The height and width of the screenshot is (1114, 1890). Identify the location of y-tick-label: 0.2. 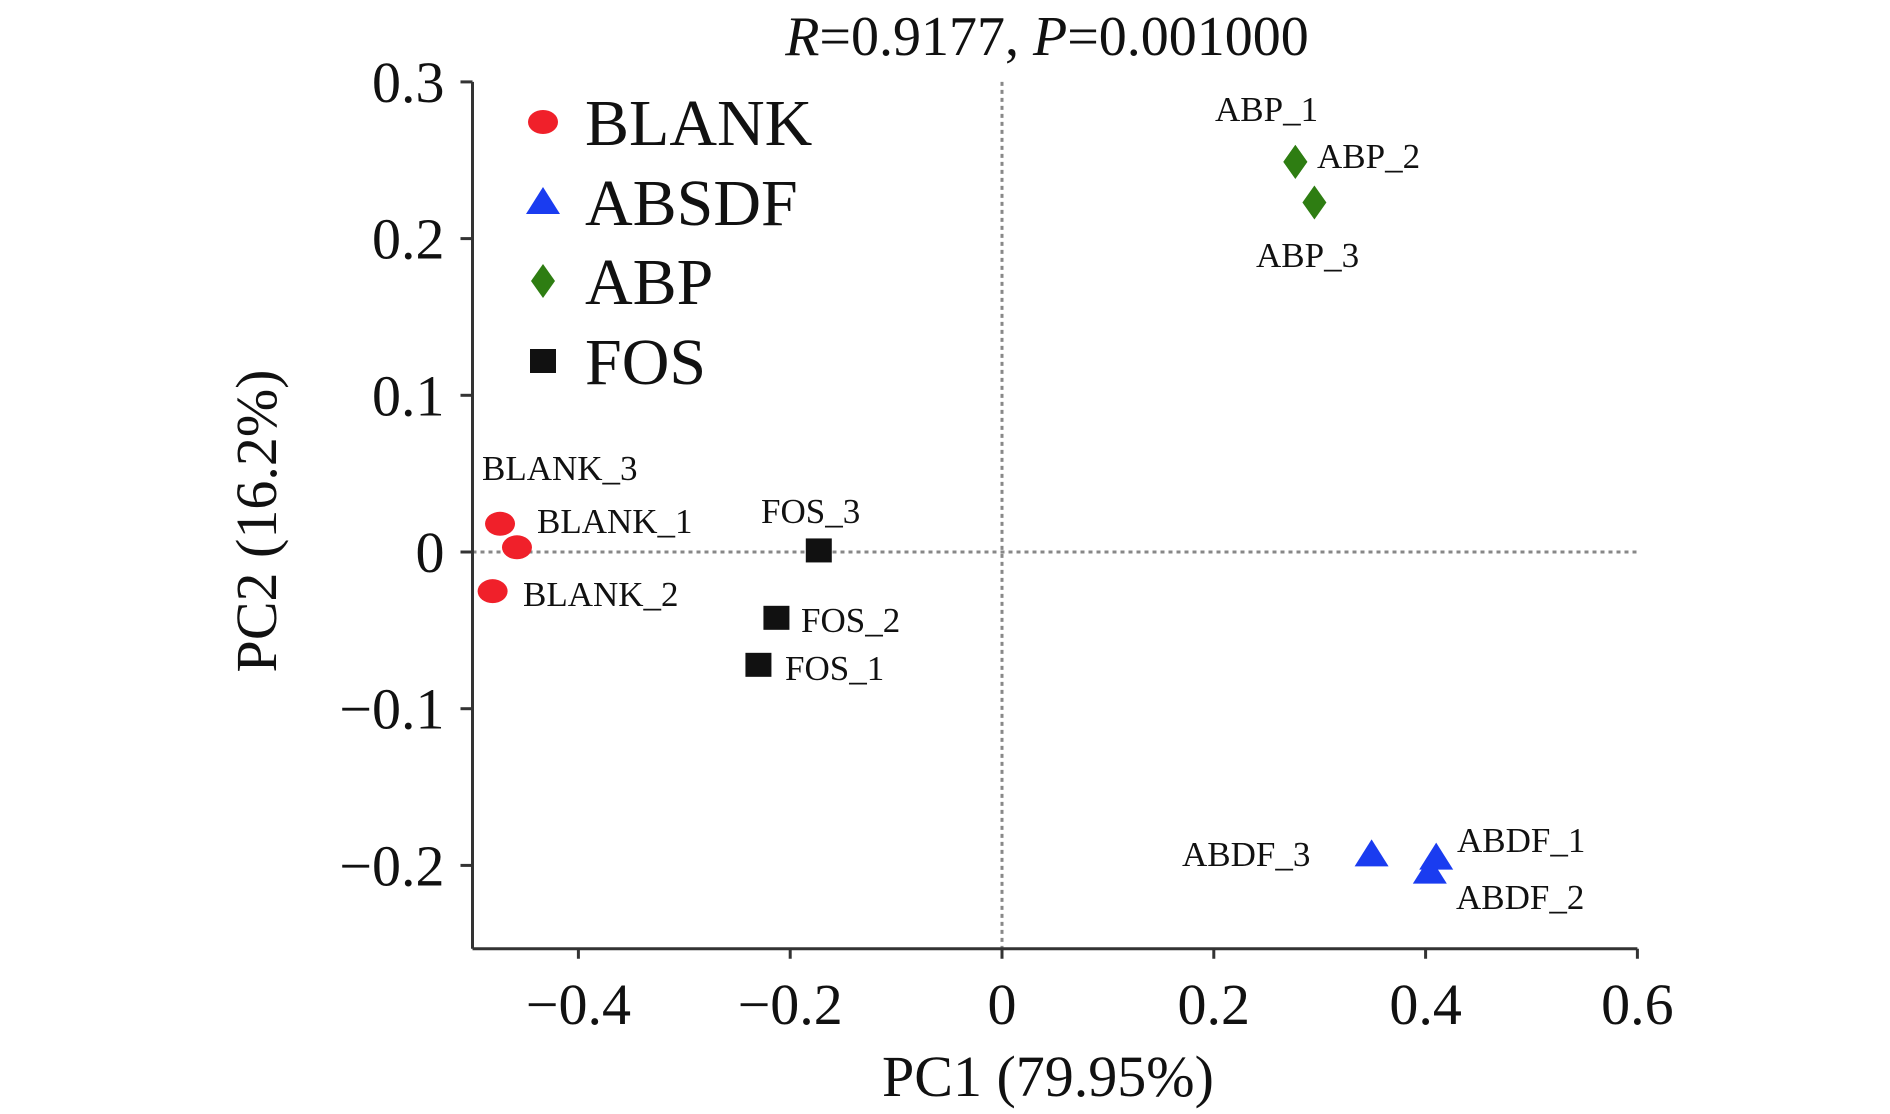
(408, 239).